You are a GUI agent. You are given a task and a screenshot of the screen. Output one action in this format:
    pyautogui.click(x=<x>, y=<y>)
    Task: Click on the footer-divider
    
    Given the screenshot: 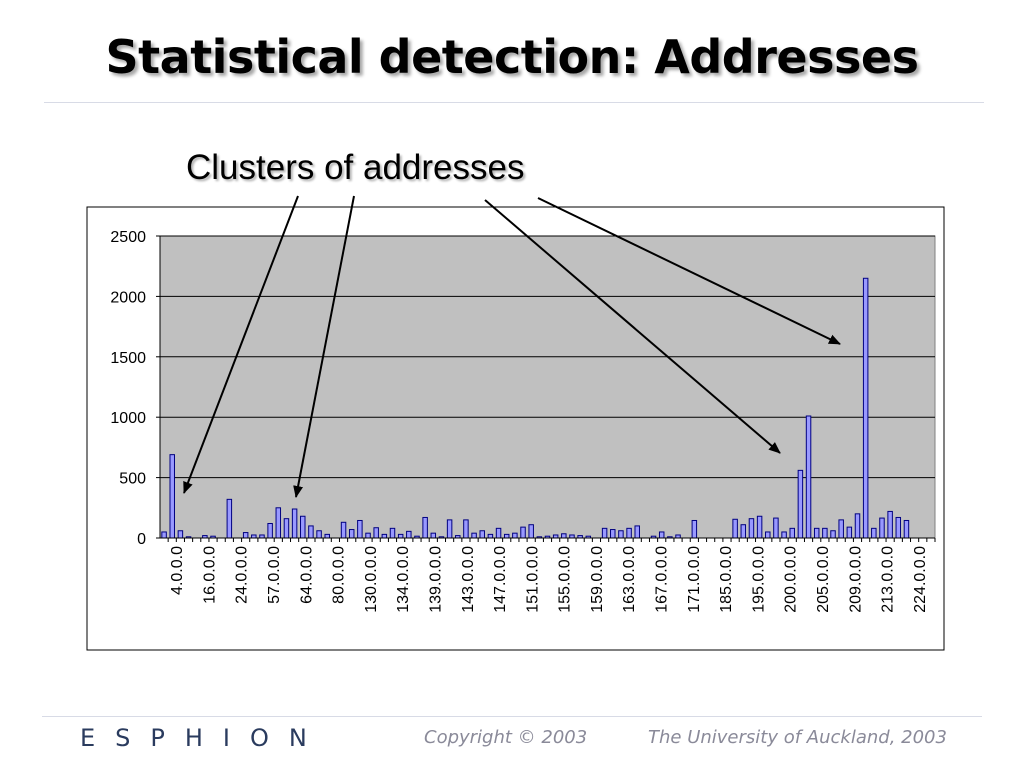 What is the action you would take?
    pyautogui.click(x=512, y=716)
    